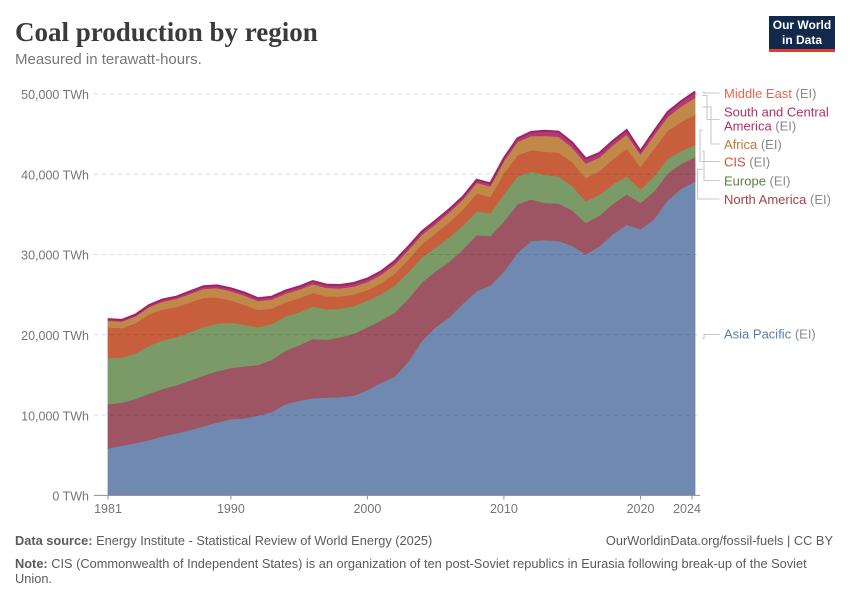 The width and height of the screenshot is (850, 600). I want to click on svg-text: 2000, so click(367, 509).